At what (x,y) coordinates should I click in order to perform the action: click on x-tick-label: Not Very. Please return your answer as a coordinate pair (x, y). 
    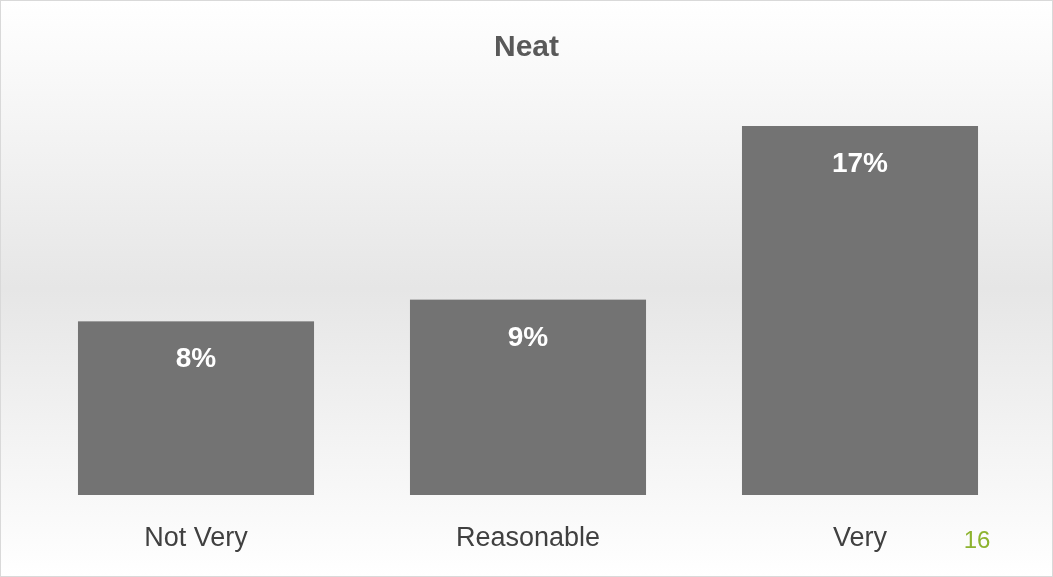
    Looking at the image, I should click on (196, 537).